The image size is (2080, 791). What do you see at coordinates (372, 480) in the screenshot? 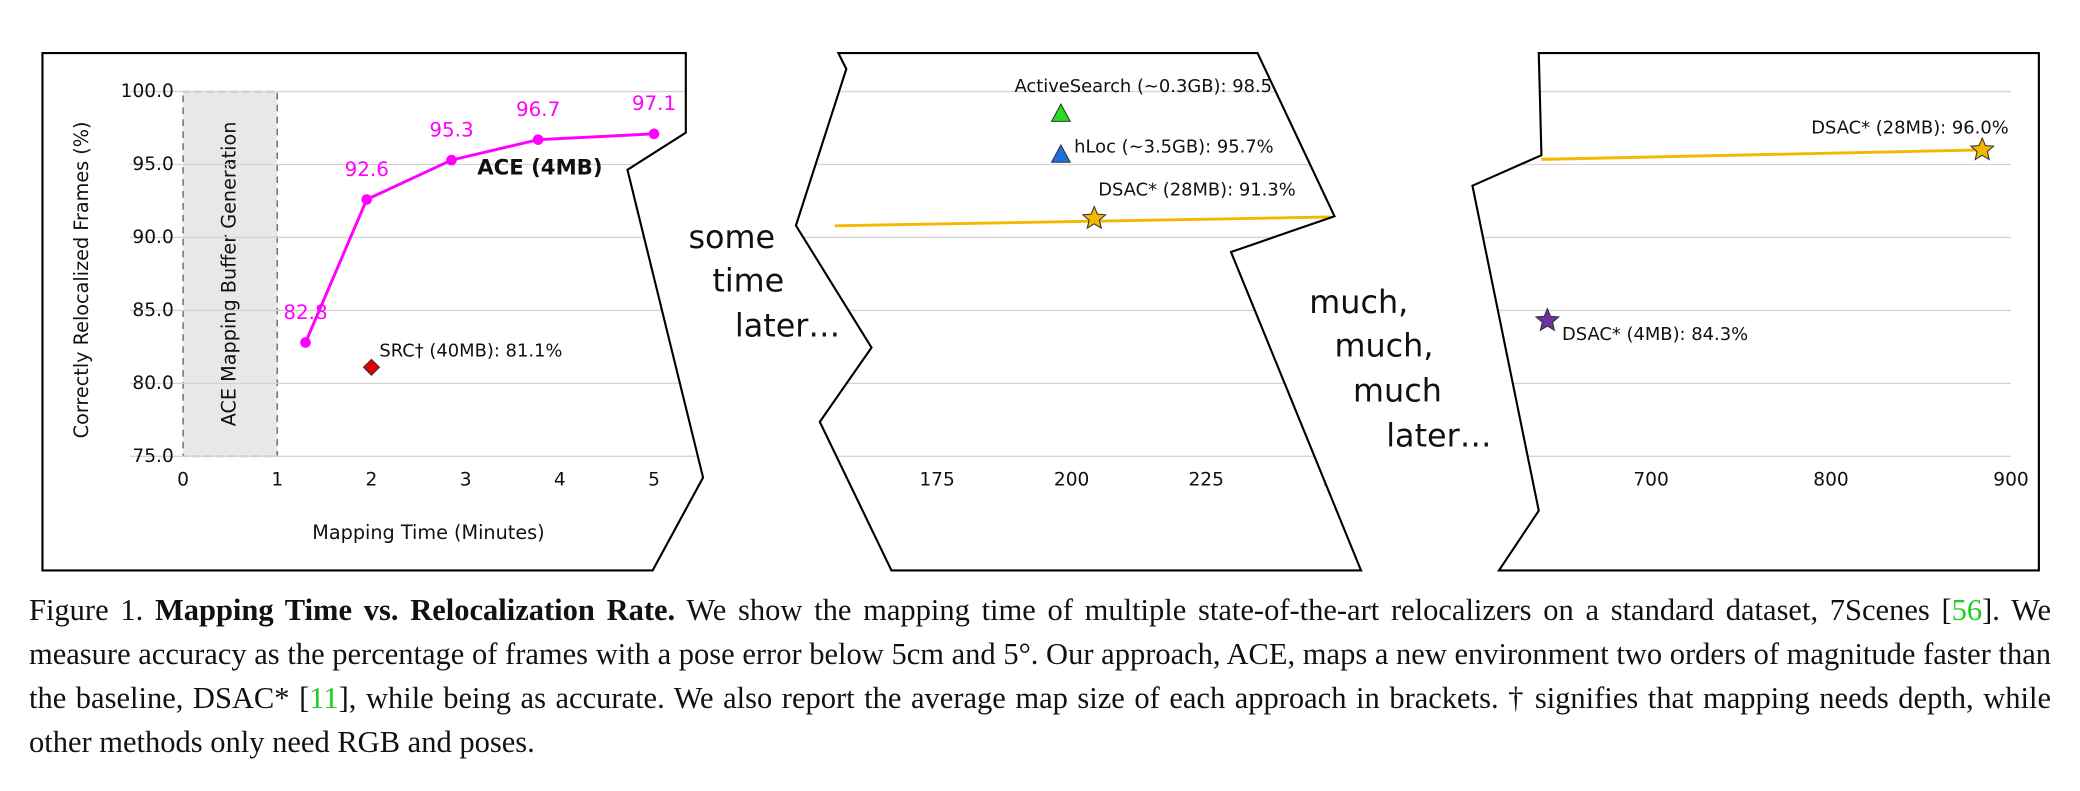
I see `x-tick-label: 2` at bounding box center [372, 480].